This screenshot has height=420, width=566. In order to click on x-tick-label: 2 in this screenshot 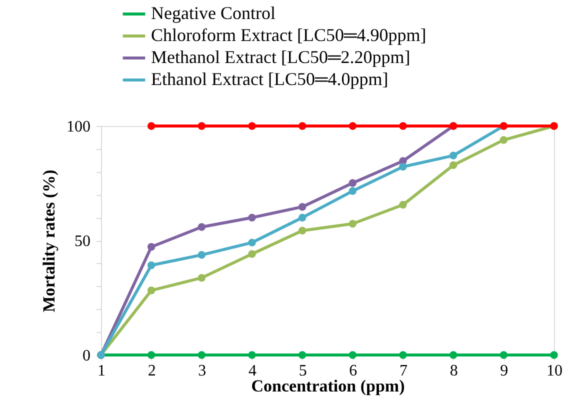, I will do `click(152, 371)`.